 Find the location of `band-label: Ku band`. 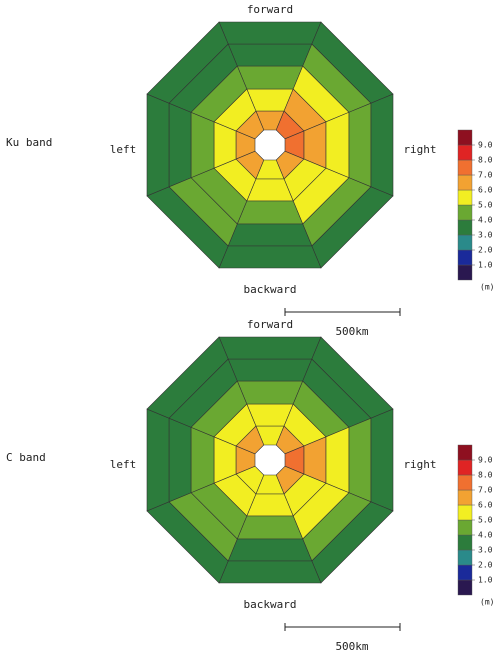

band-label: Ku band is located at coordinates (29, 142).